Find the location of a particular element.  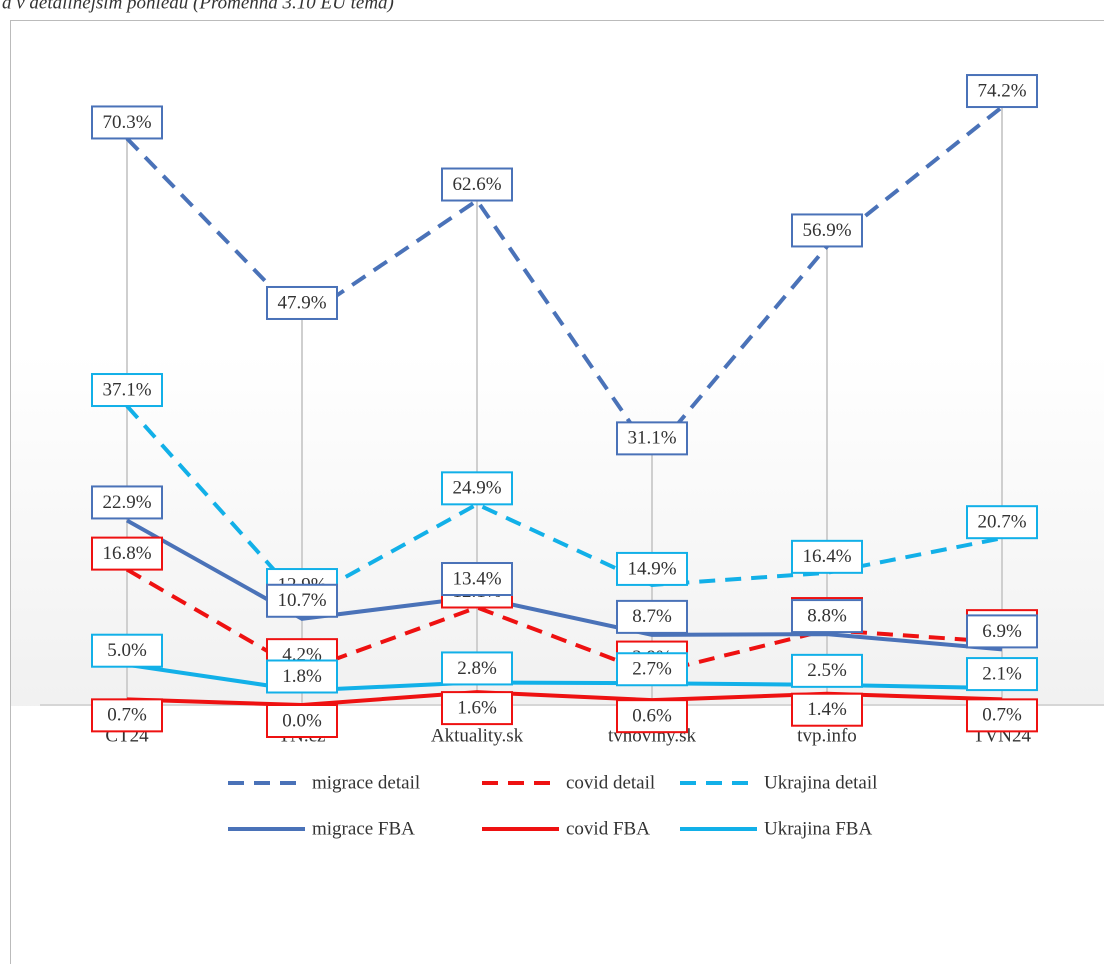

data-label: 24.9% is located at coordinates (476, 488).